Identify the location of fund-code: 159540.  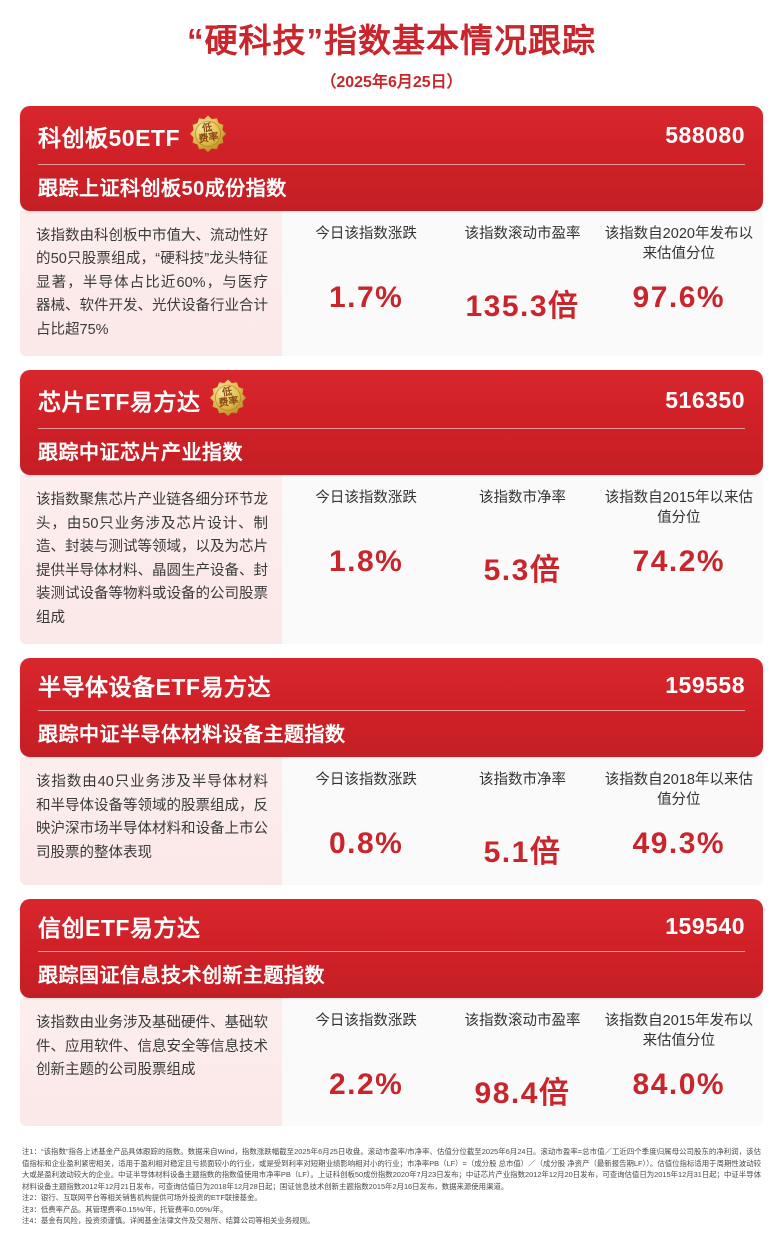
(705, 925).